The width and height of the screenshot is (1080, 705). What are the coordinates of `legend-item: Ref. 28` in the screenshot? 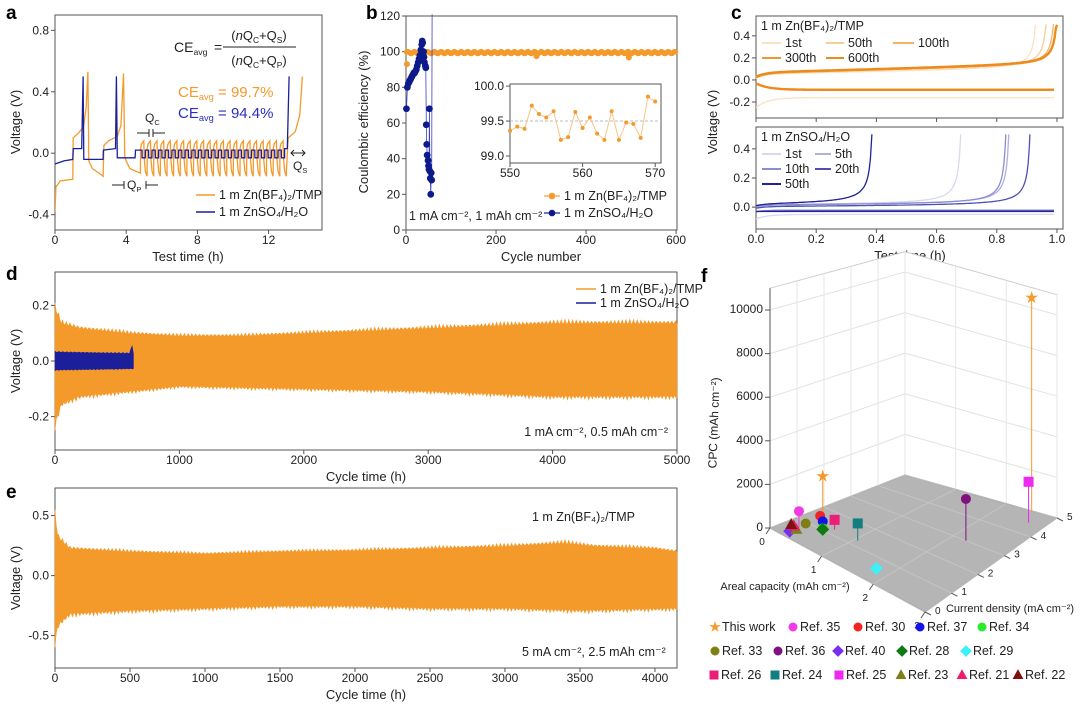 It's located at (922, 651).